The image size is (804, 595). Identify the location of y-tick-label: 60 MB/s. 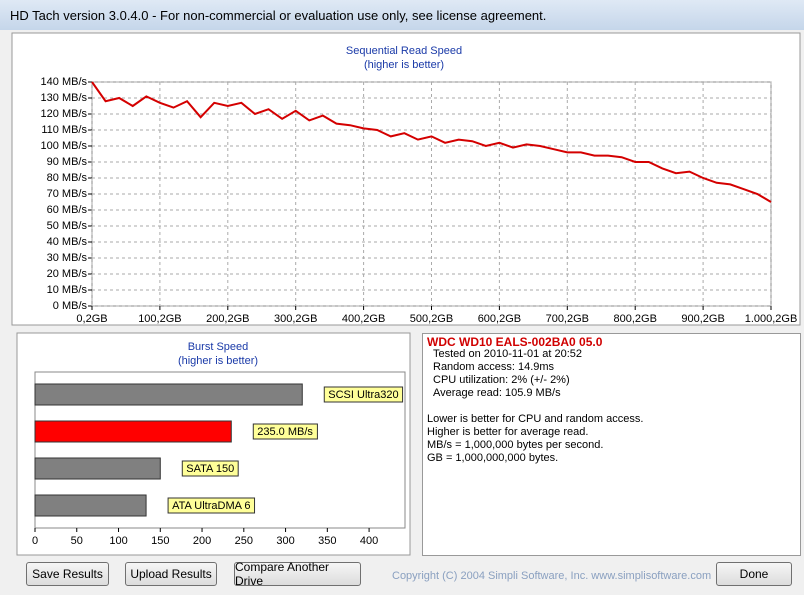
(67, 210).